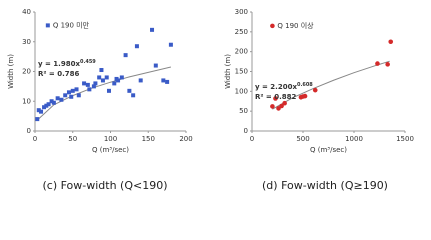 The width and height of the screenshot is (431, 240). Describe the element at coordinates (241, 12) in the screenshot. I see `y-tick-label: 300` at that location.